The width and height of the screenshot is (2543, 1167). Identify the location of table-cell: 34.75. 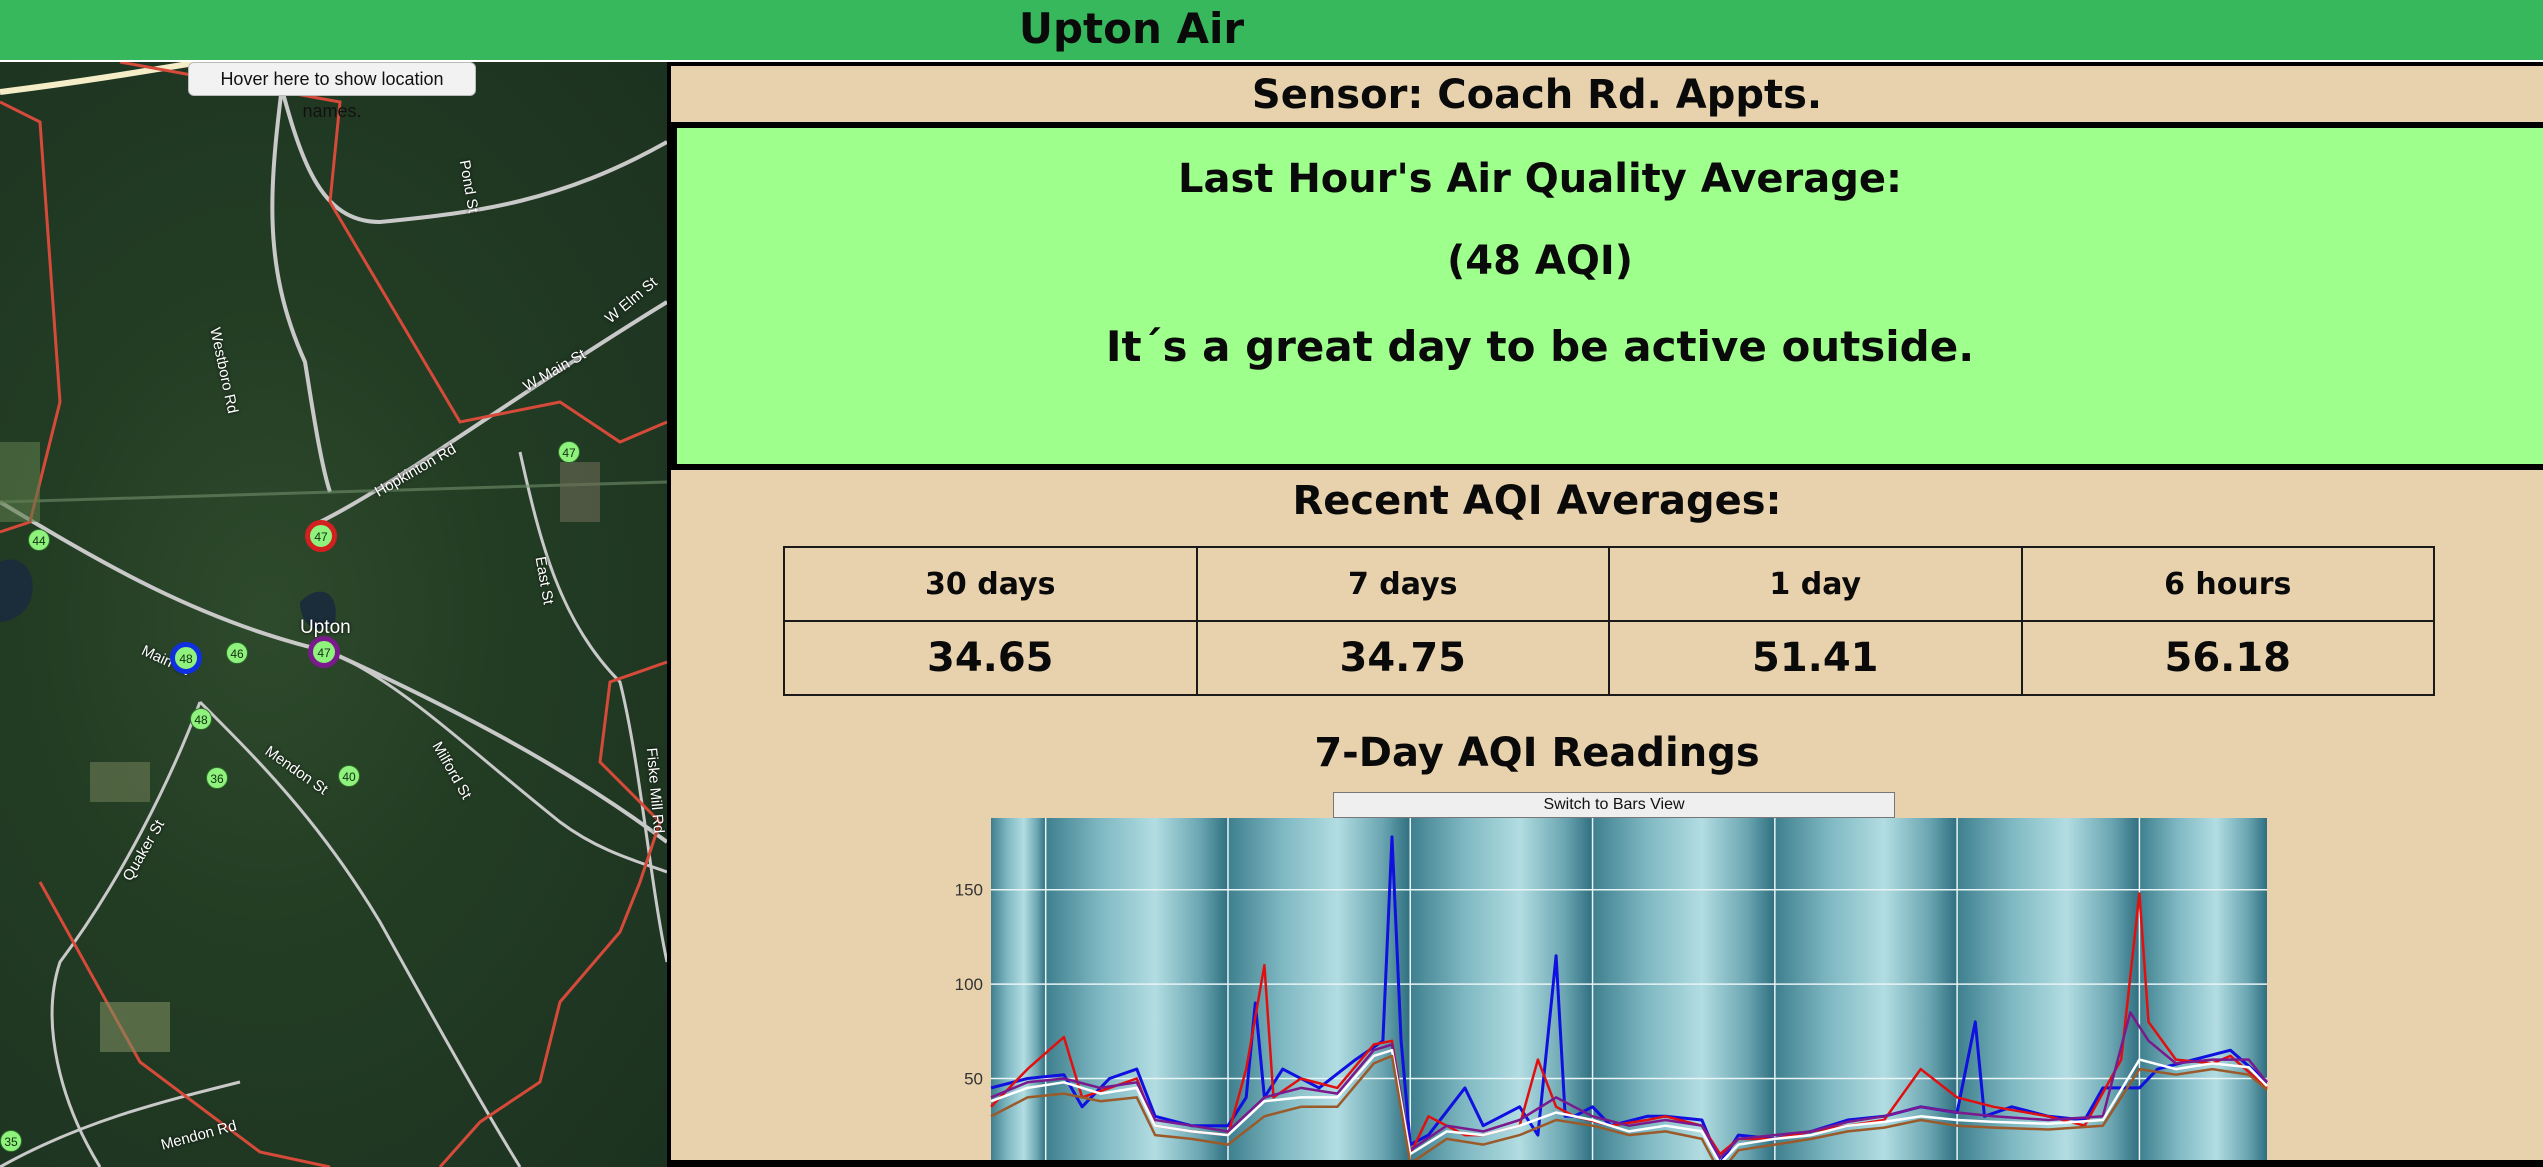
(1402, 658).